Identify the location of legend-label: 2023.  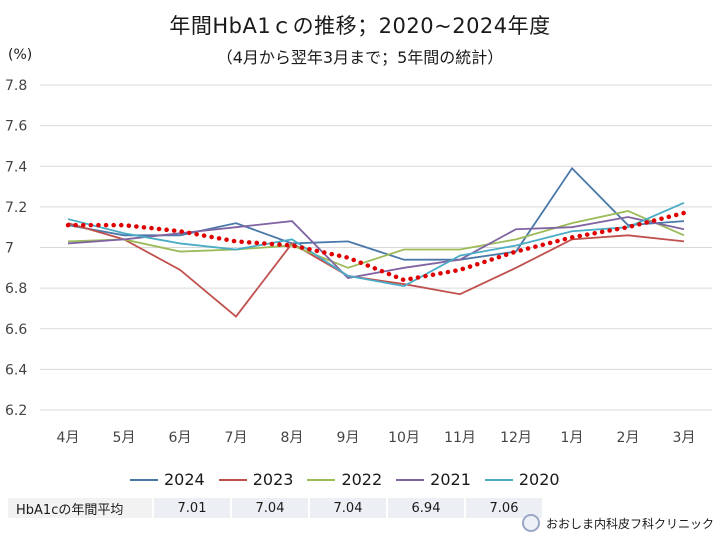
(273, 479).